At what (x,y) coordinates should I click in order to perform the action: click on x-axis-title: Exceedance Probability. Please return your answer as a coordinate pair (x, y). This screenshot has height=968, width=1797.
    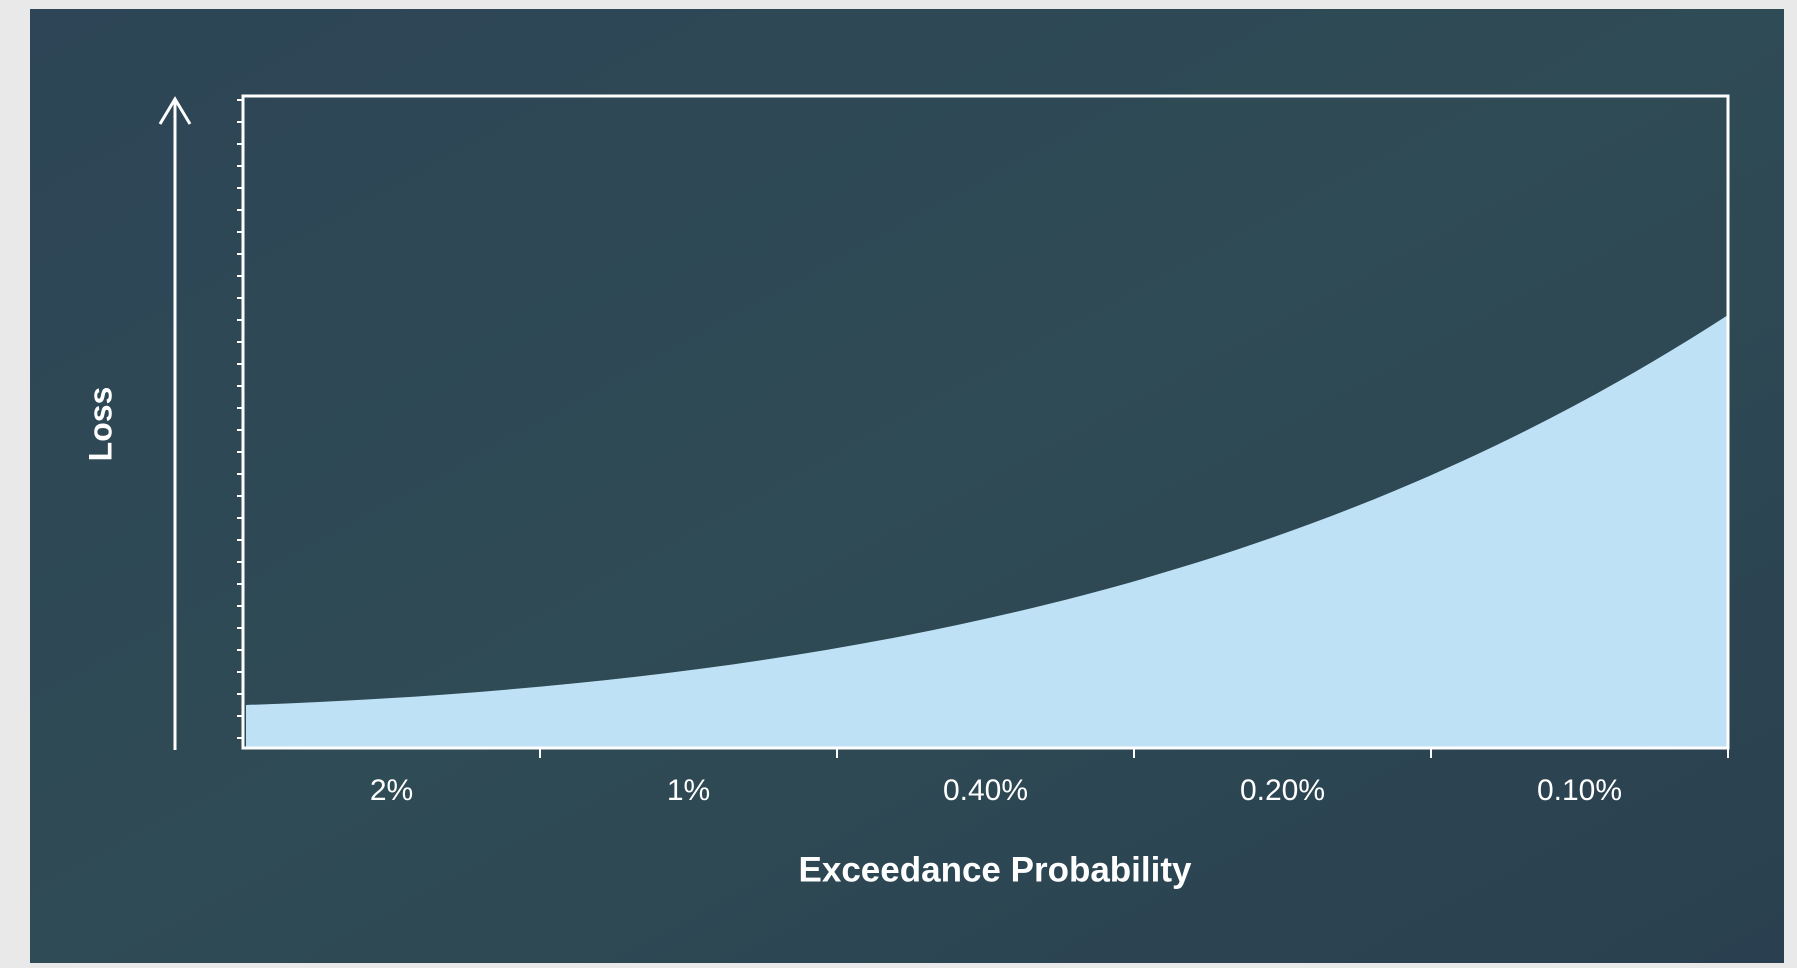
    Looking at the image, I should click on (995, 869).